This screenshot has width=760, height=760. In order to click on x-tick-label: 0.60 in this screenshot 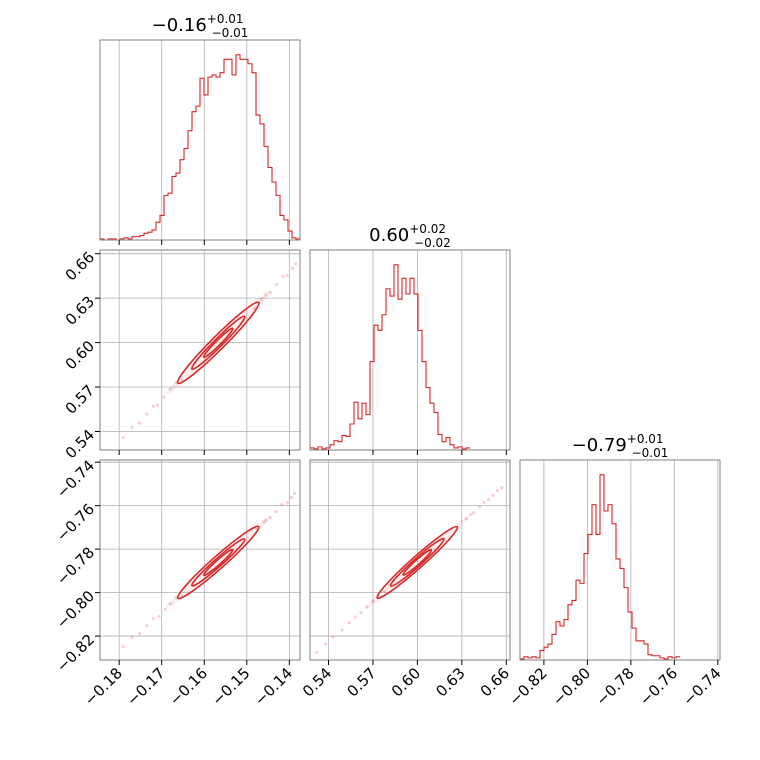, I will do `click(406, 682)`.